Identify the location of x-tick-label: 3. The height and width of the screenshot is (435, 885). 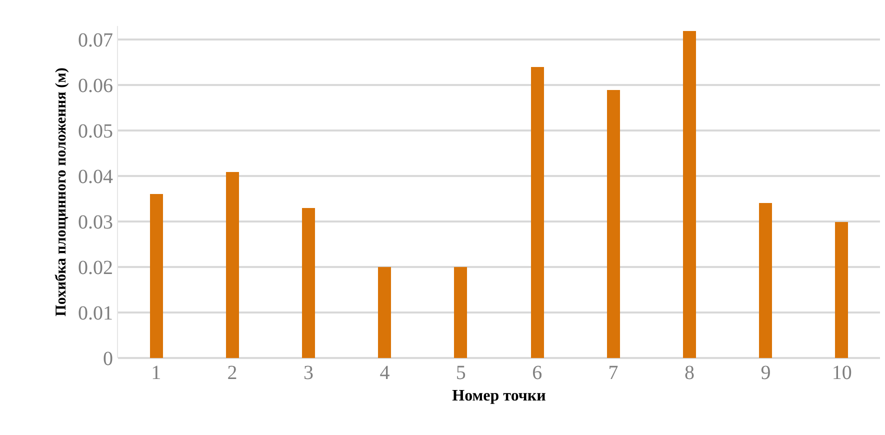
(309, 373).